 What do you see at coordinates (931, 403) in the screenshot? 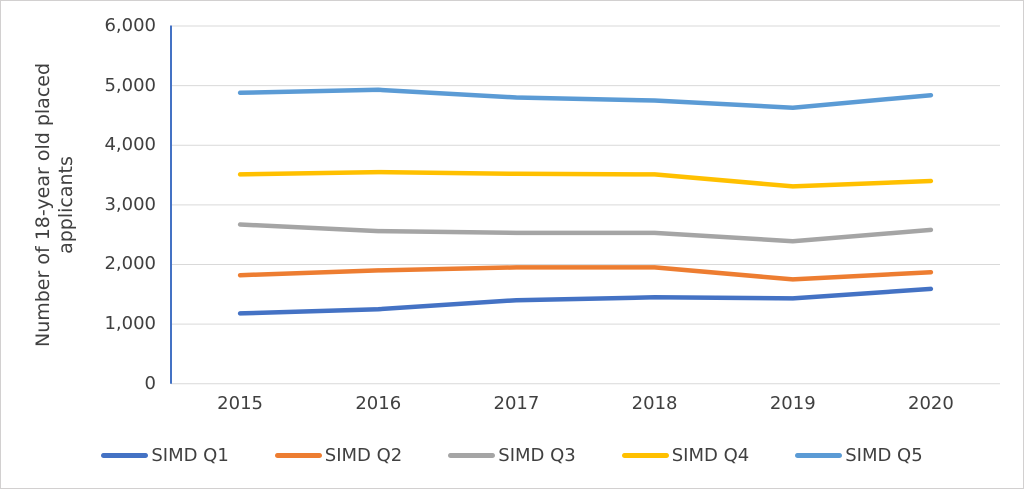
I see `x-tick-label: 2020` at bounding box center [931, 403].